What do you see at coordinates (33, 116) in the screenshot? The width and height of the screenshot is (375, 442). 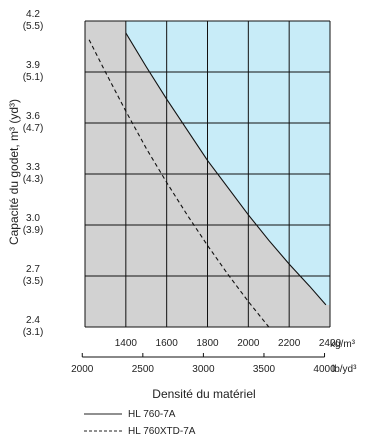 I see `y-tick-label-2: 3.6` at bounding box center [33, 116].